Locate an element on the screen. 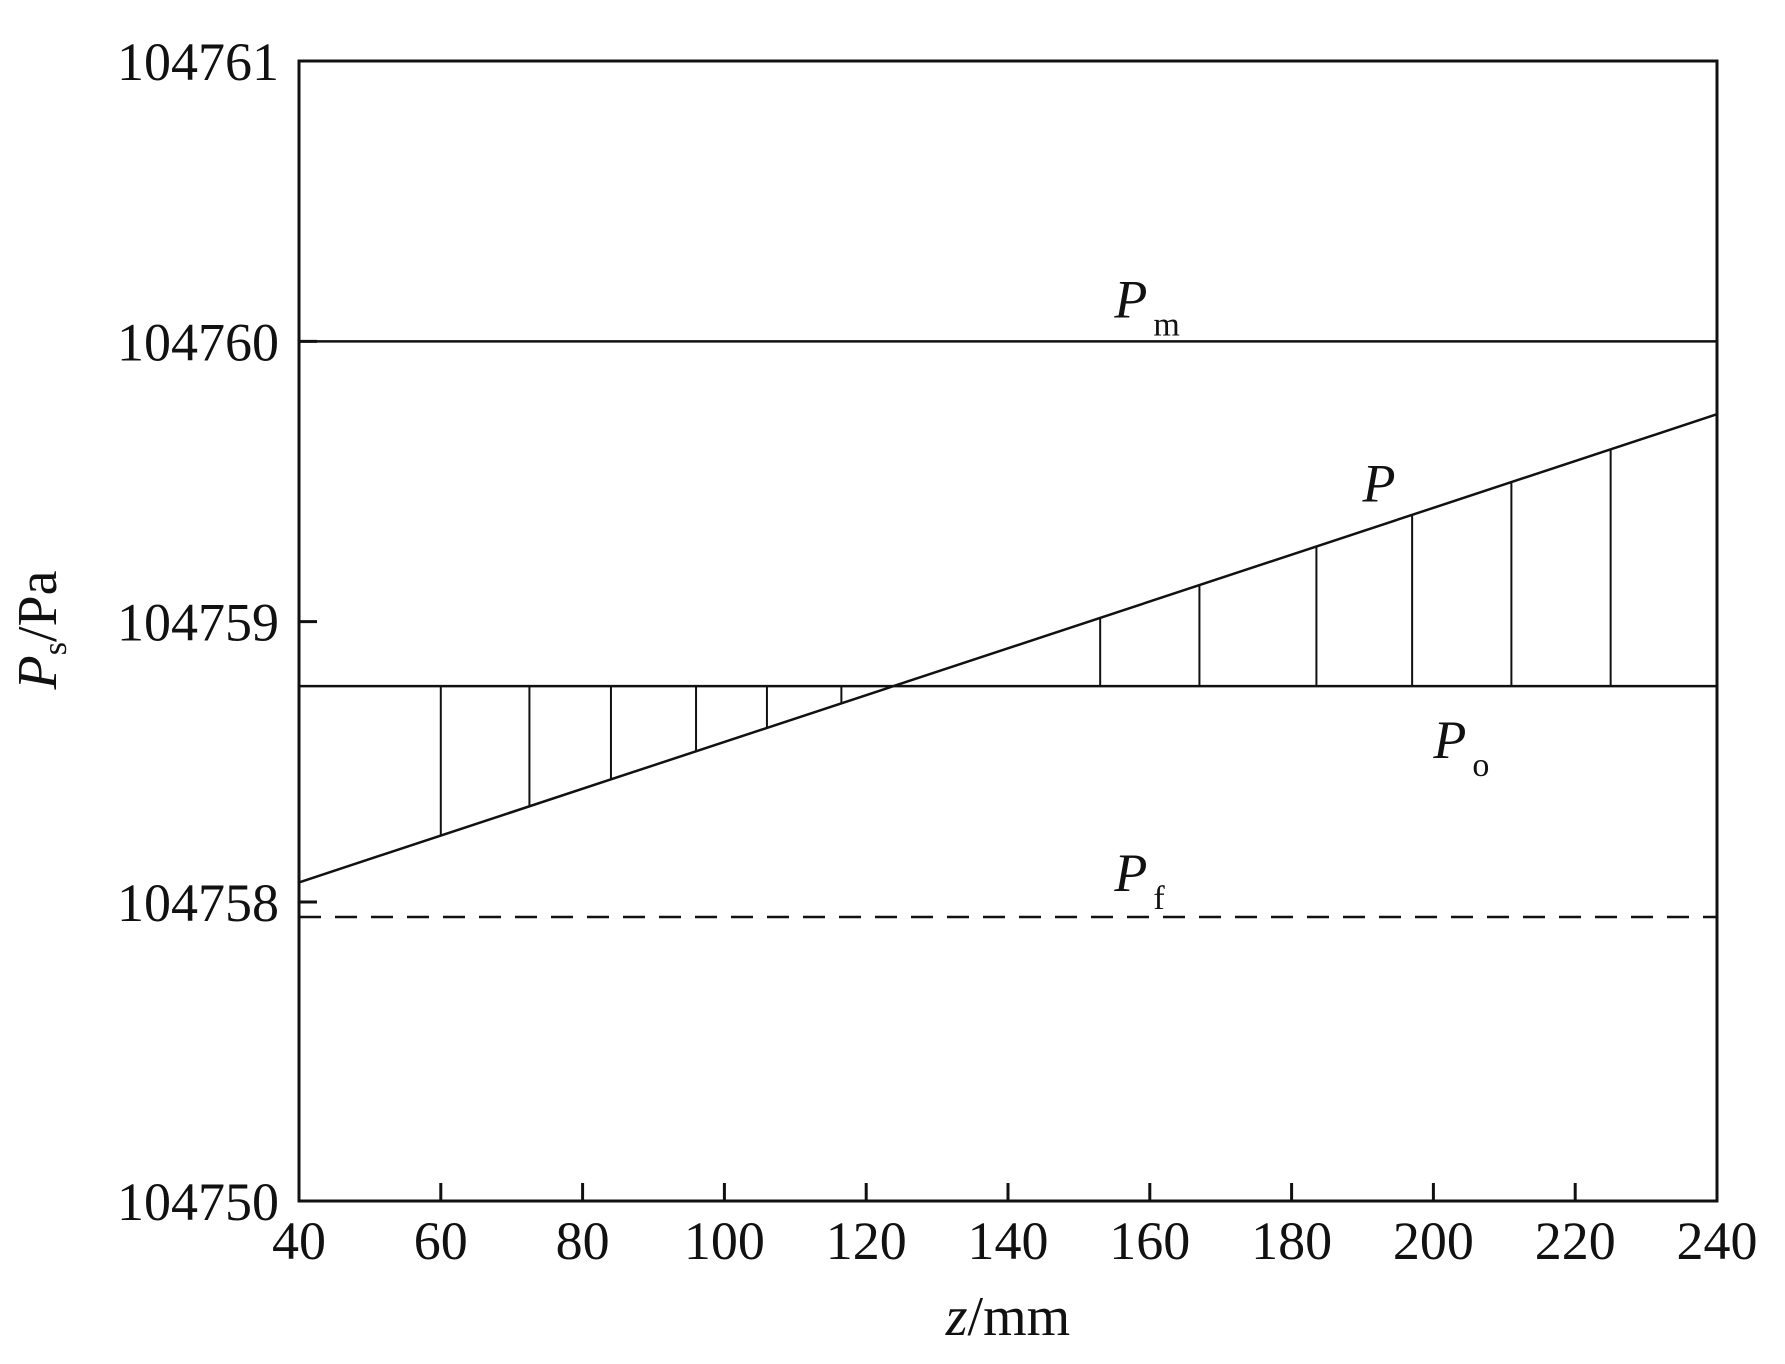 This screenshot has width=1785, height=1364. x-tick-label: 240 is located at coordinates (1717, 1241).